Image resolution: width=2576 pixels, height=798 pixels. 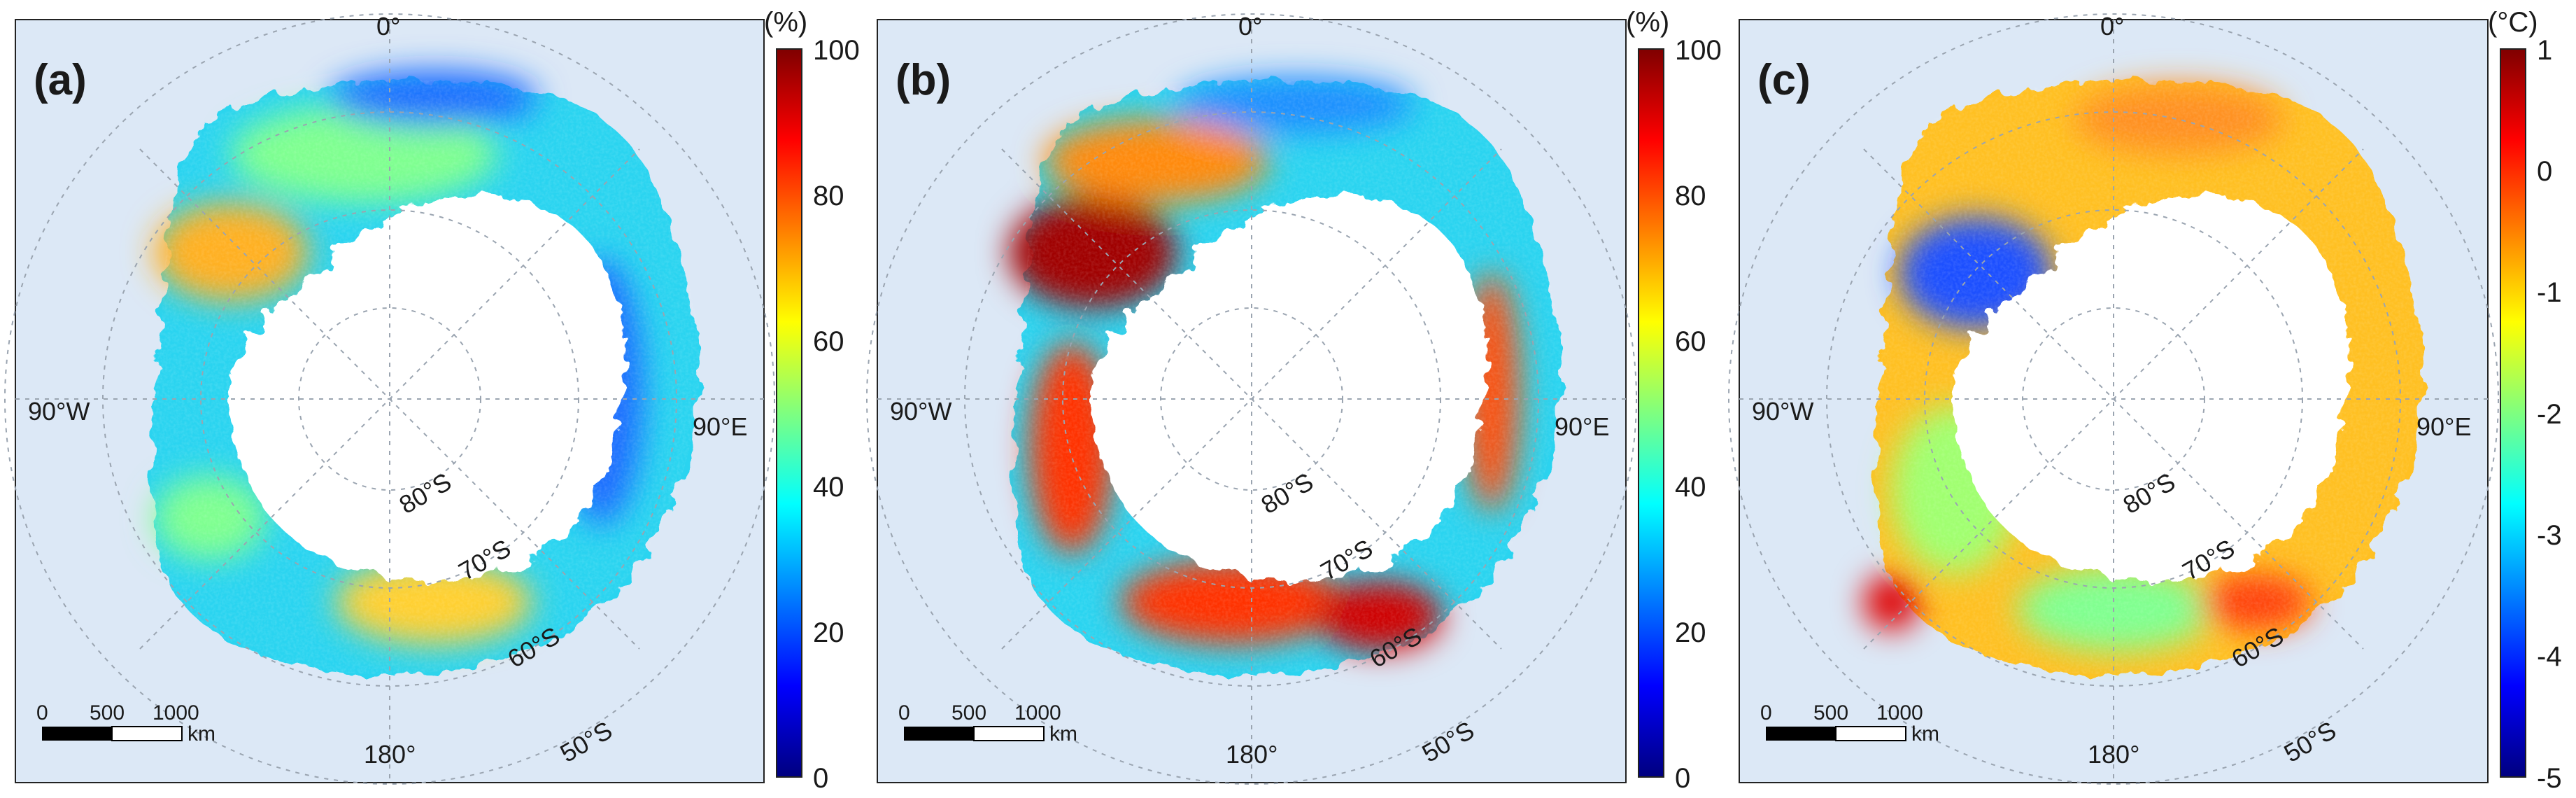 I want to click on colorbar-tick: -1, so click(x=2549, y=292).